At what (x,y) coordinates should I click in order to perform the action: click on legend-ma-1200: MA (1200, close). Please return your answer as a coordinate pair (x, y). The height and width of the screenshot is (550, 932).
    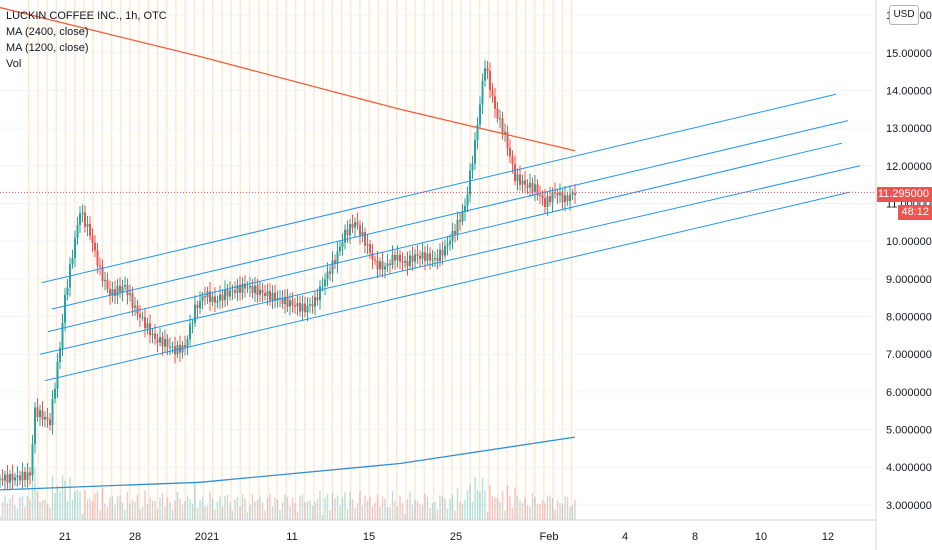
    Looking at the image, I should click on (47, 48).